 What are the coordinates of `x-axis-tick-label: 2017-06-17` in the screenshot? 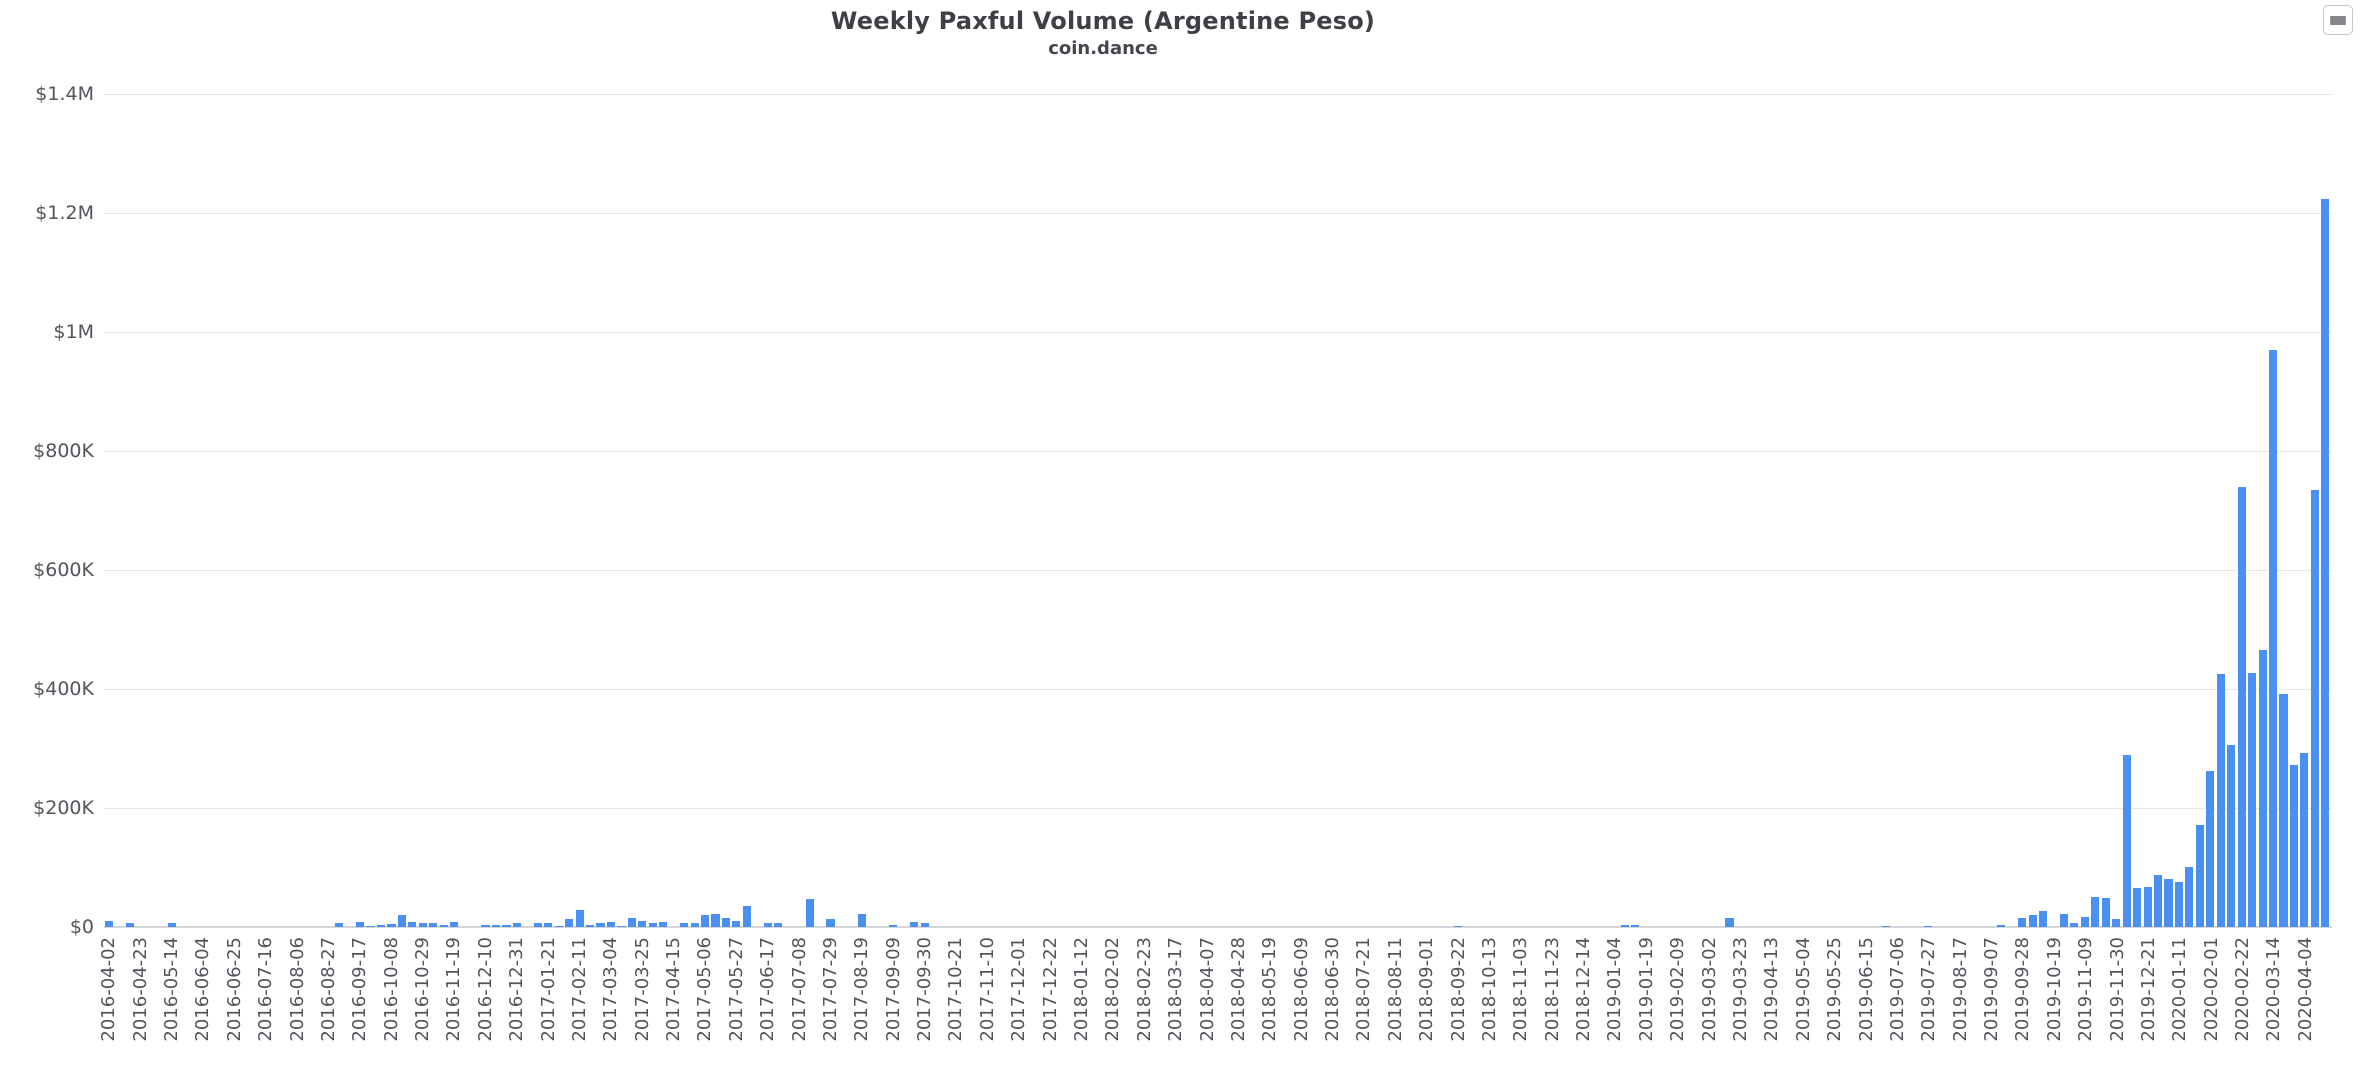 It's located at (768, 989).